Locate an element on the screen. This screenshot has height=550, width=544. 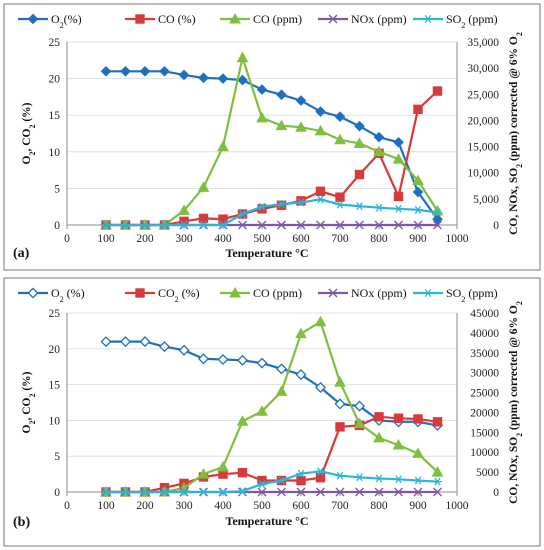
y-left-tick-label: 0 is located at coordinates (57, 226).